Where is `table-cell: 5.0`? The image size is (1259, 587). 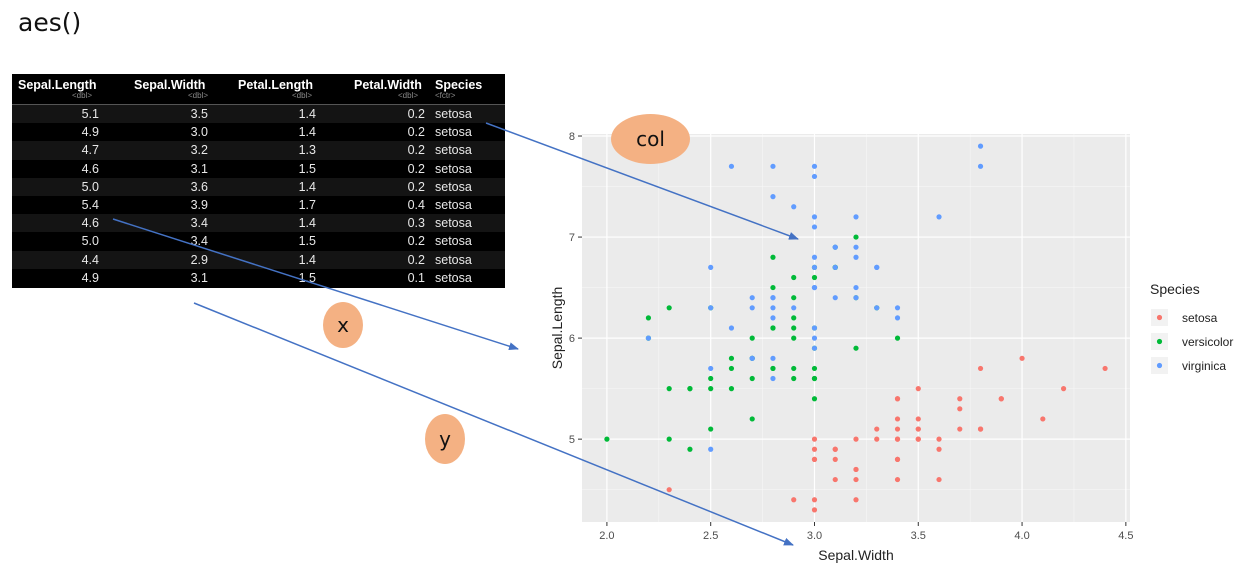
table-cell: 5.0 is located at coordinates (90, 186).